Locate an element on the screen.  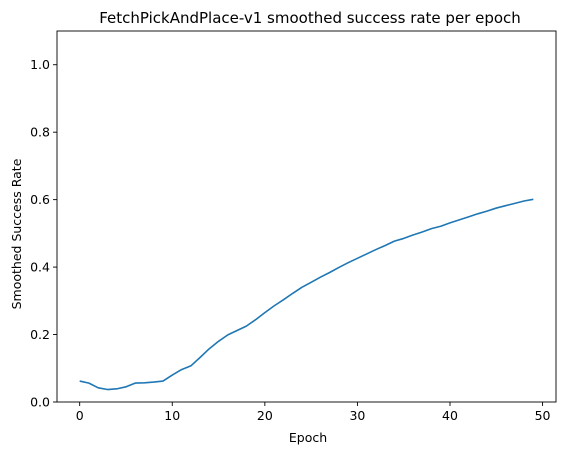
x-tick-label: 20 is located at coordinates (265, 415).